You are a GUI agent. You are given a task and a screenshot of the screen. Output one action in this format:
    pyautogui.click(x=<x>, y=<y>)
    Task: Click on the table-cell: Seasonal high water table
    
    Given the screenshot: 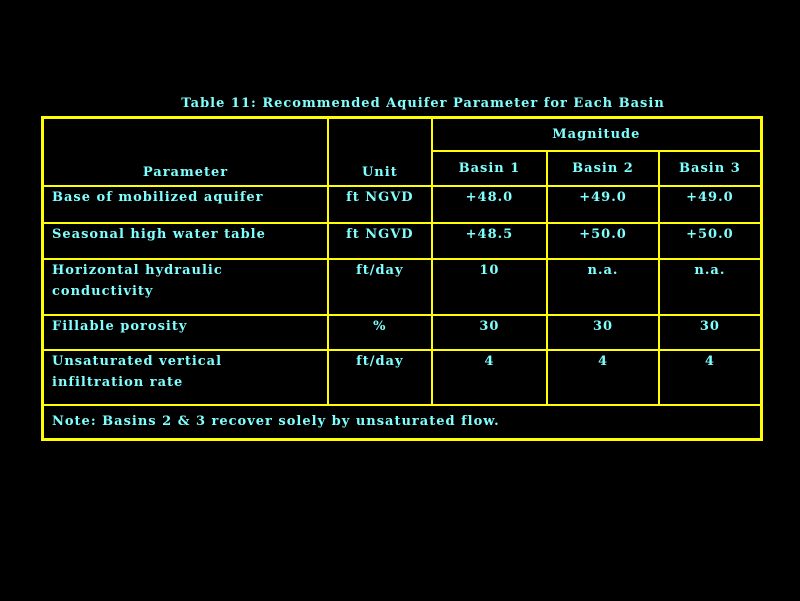 What is the action you would take?
    pyautogui.click(x=185, y=240)
    